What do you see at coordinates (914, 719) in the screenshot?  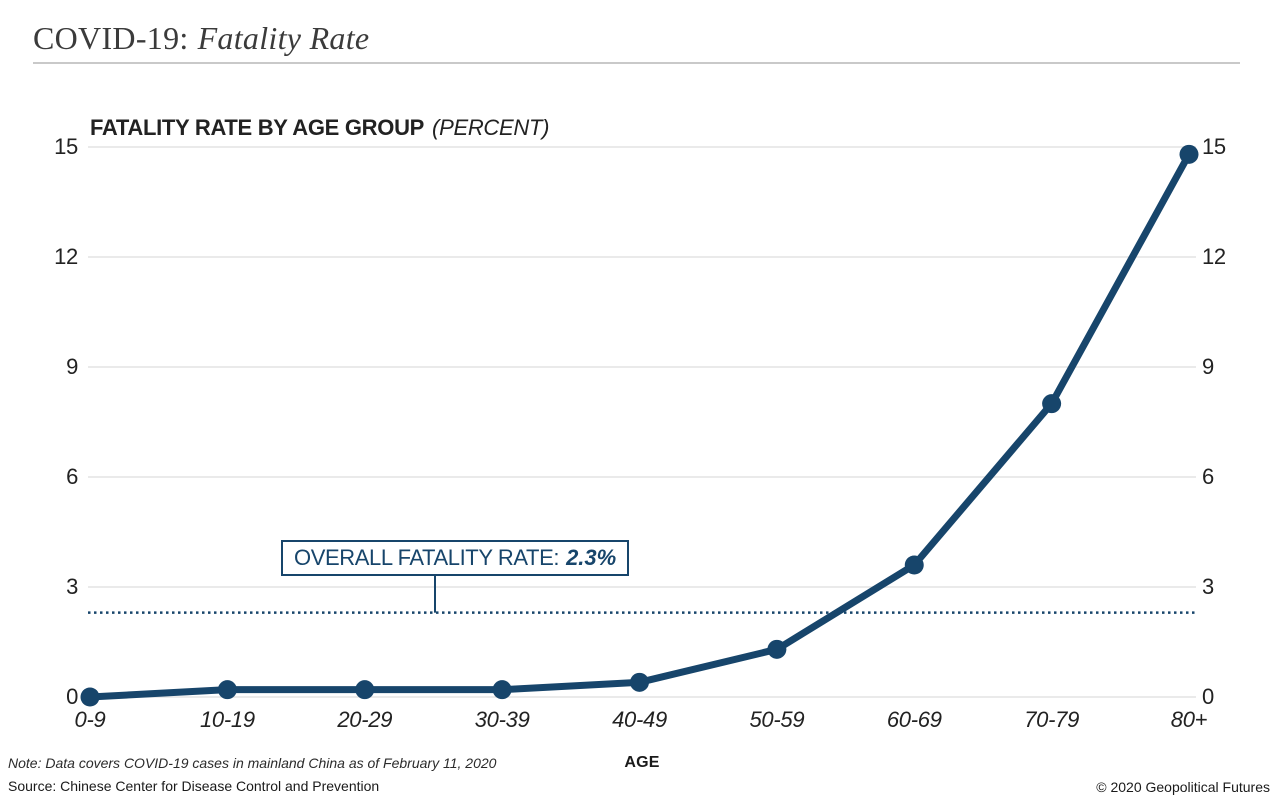 I see `x-axis-tick-label: 60-69` at bounding box center [914, 719].